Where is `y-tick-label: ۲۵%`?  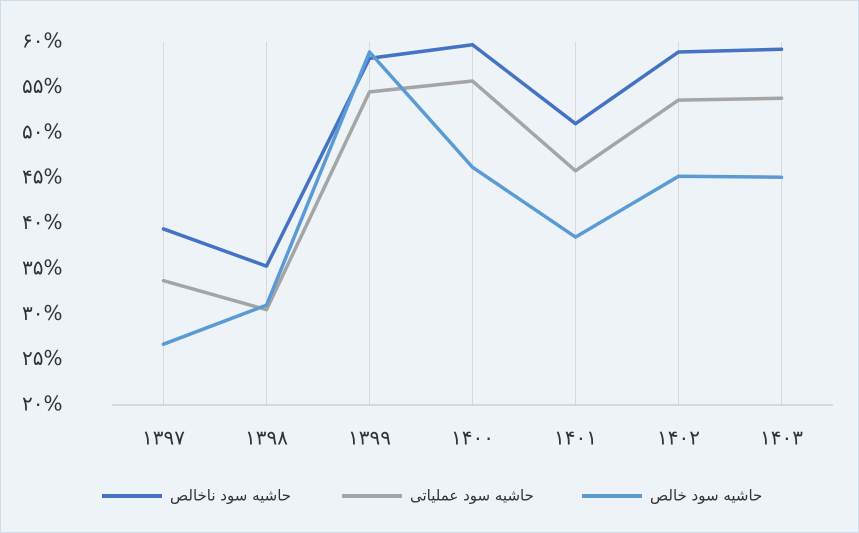
y-tick-label: ۲۵% is located at coordinates (42, 358).